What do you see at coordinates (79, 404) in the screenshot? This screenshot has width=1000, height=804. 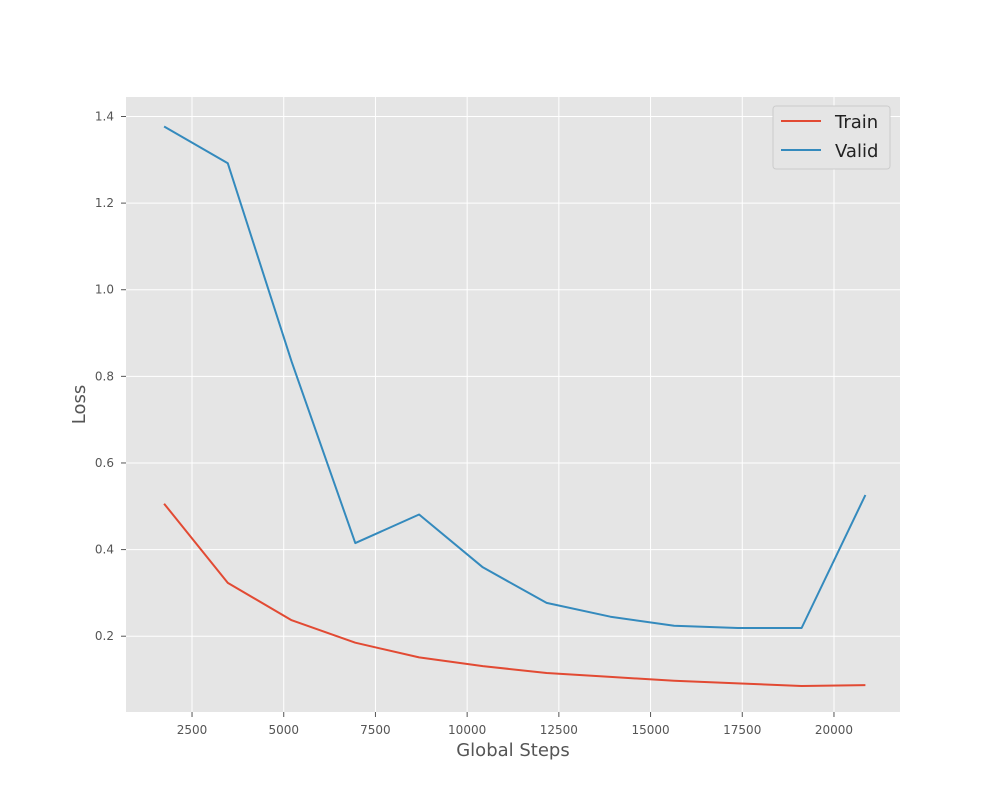 I see `y-axis-label: Loss` at bounding box center [79, 404].